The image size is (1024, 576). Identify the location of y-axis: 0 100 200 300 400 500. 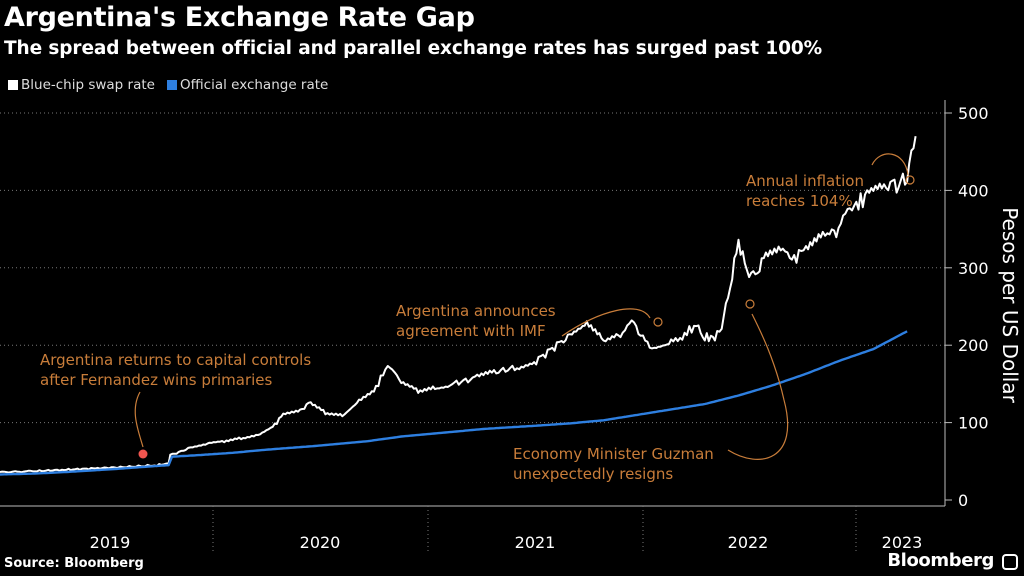
(966, 305).